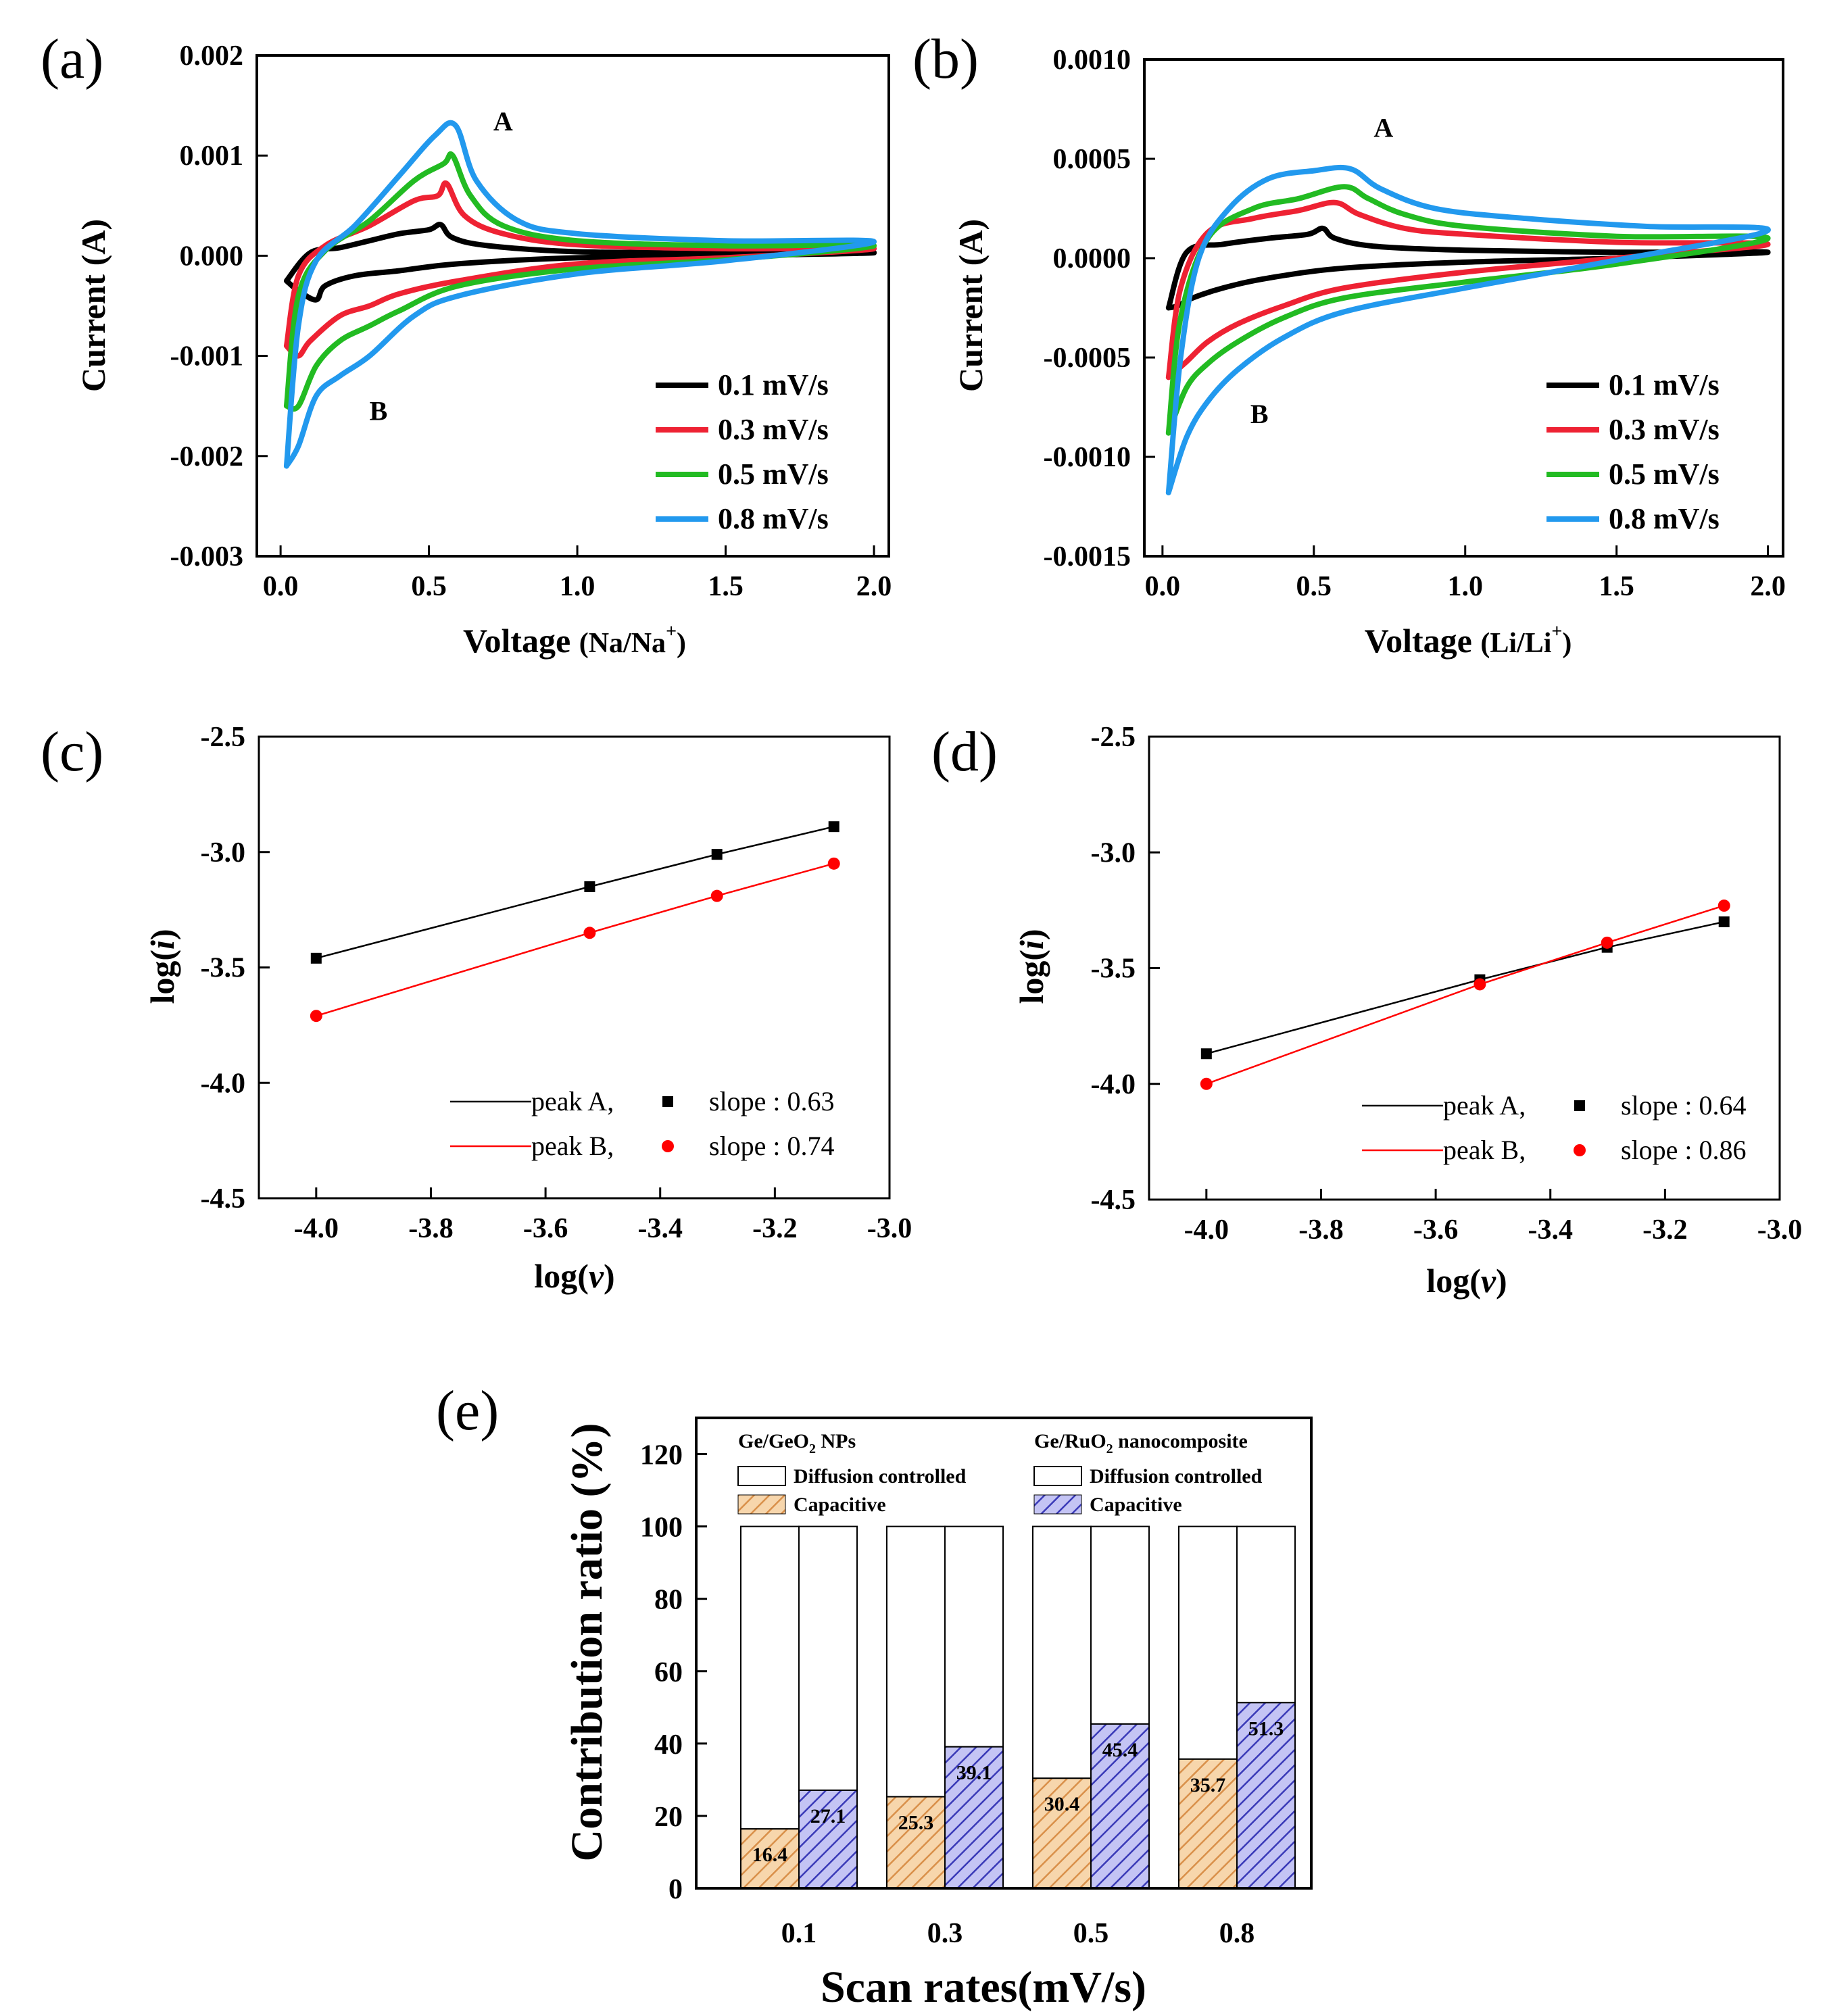 The image size is (1827, 2016). What do you see at coordinates (72, 751) in the screenshot?
I see `panel-c-letter: (c)` at bounding box center [72, 751].